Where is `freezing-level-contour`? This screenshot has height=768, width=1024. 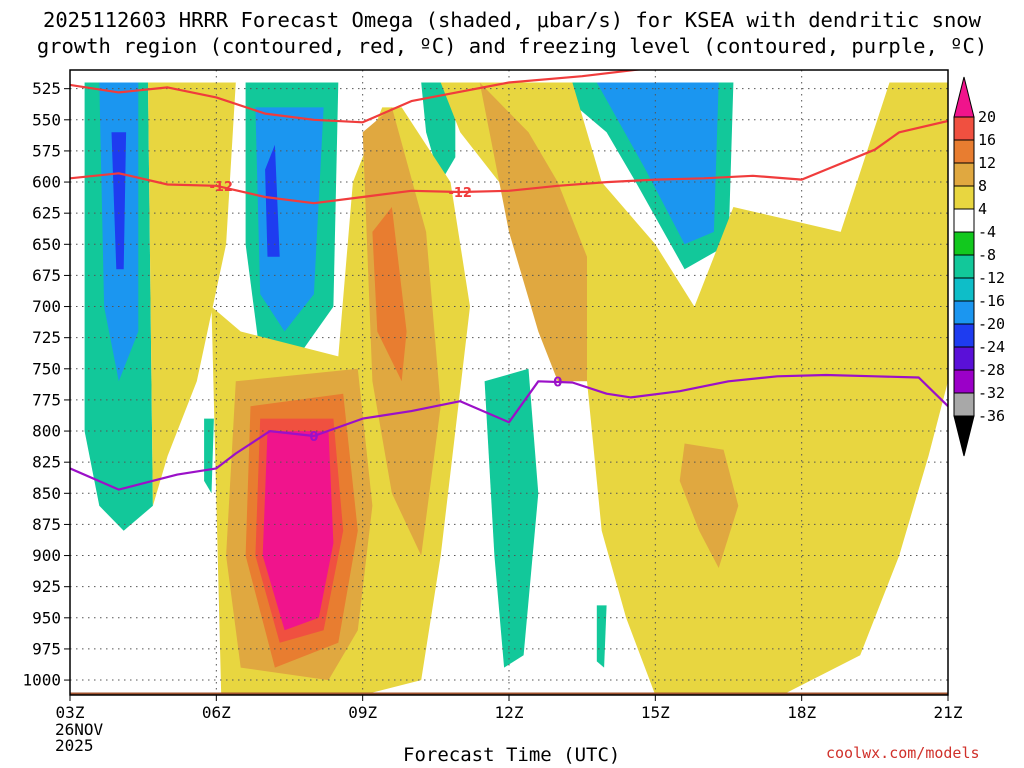
freezing-level-contour is located at coordinates (509, 432).